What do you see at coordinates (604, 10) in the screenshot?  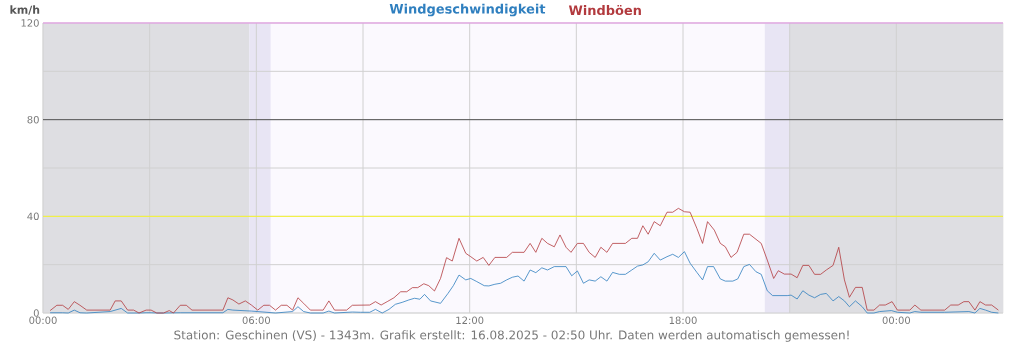 I see `text: Windböen` at bounding box center [604, 10].